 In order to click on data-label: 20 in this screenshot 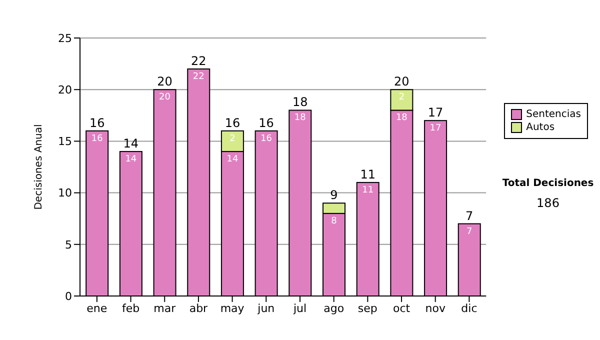, I will do `click(165, 97)`.